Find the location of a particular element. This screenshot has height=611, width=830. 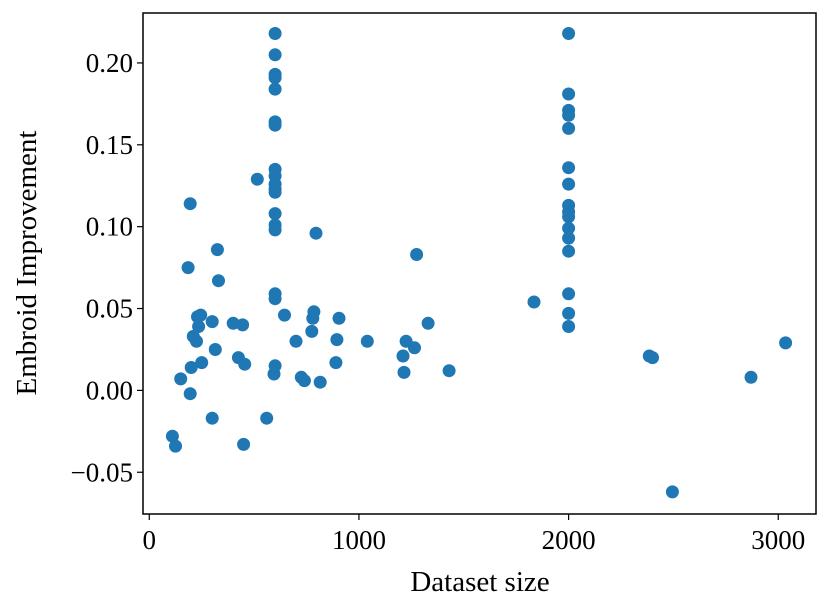

y-axis-label: Embroid Improvement is located at coordinates (27, 263).